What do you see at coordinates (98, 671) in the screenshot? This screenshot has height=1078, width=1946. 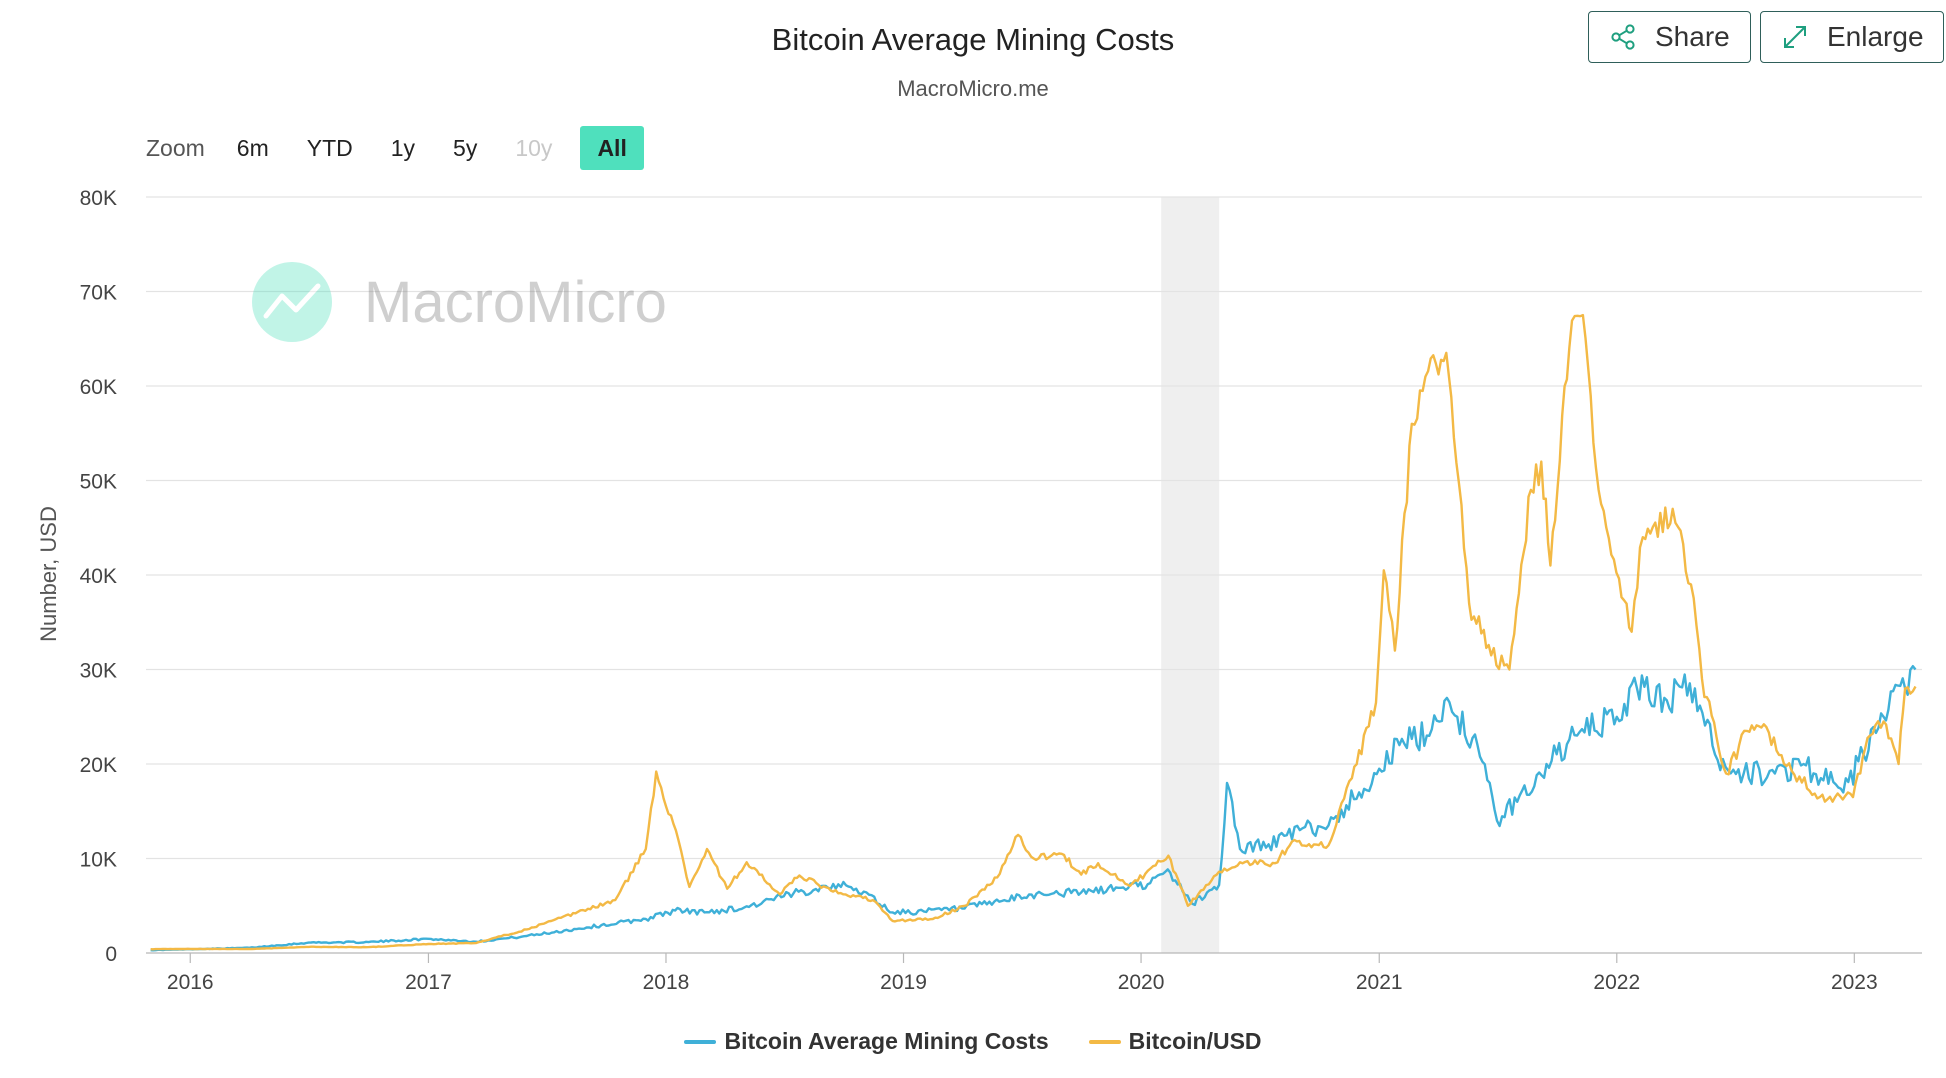 I see `y-tick-label: 30K` at bounding box center [98, 671].